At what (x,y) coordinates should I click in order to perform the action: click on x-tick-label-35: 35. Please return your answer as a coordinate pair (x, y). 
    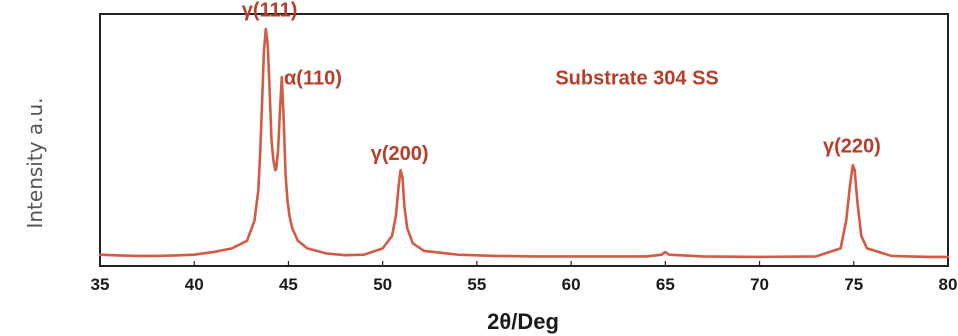
    Looking at the image, I should click on (100, 284).